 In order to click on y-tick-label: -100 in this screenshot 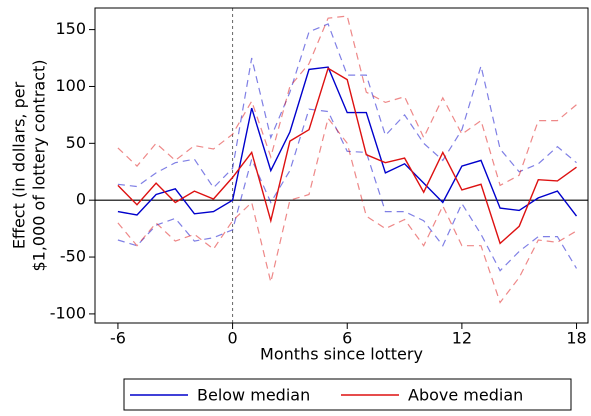, I will do `click(68, 312)`.